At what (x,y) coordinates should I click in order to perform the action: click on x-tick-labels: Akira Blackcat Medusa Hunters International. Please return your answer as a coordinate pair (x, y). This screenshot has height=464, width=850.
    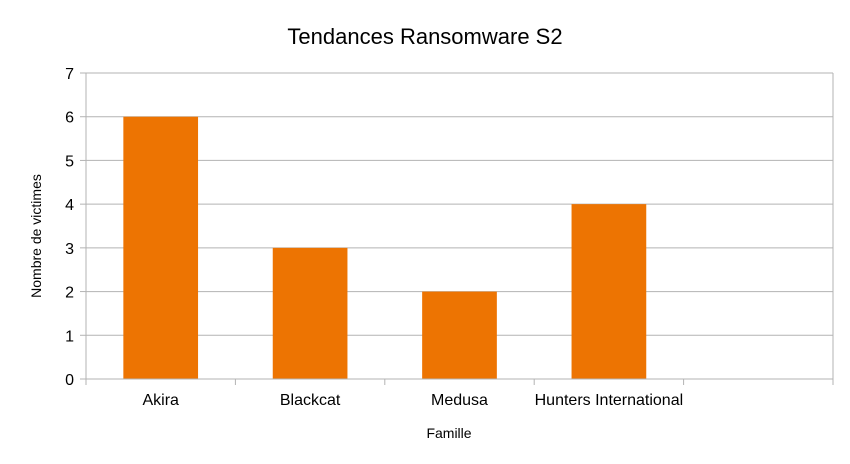
    Looking at the image, I should click on (412, 400).